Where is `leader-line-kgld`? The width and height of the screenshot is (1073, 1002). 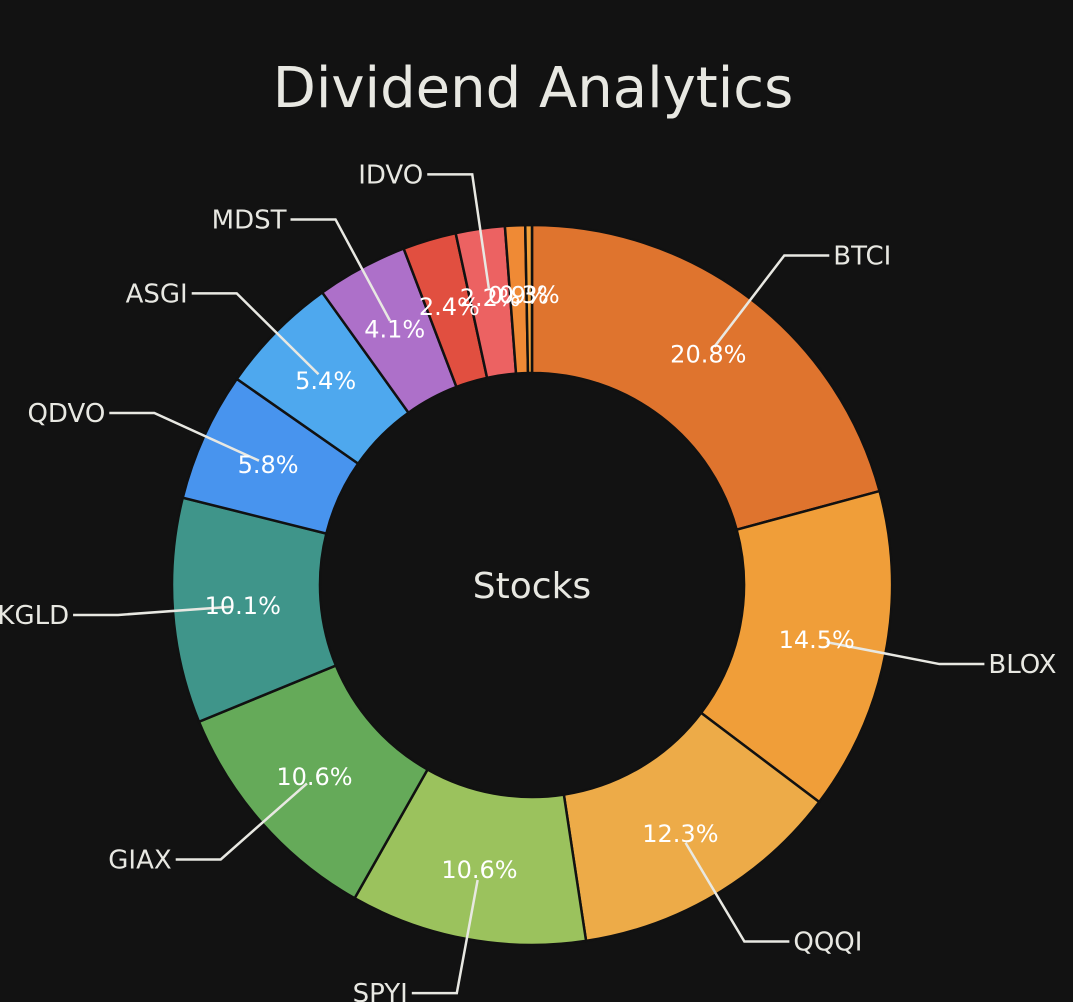 leader-line-kgld is located at coordinates (153, 611).